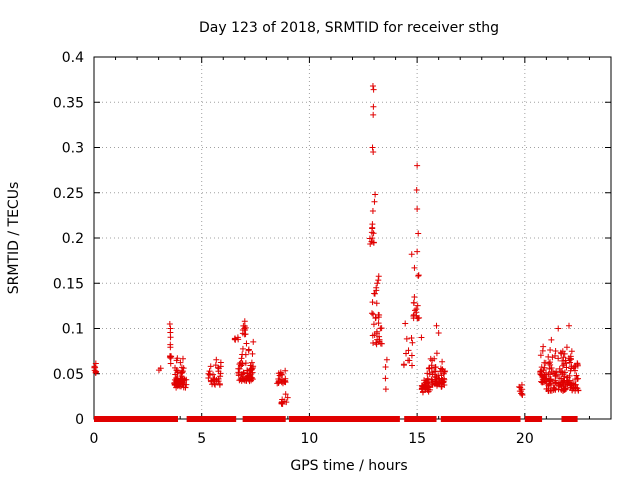 The image size is (640, 485). What do you see at coordinates (348, 466) in the screenshot?
I see `x-axis-label: GPS time / hours` at bounding box center [348, 466].